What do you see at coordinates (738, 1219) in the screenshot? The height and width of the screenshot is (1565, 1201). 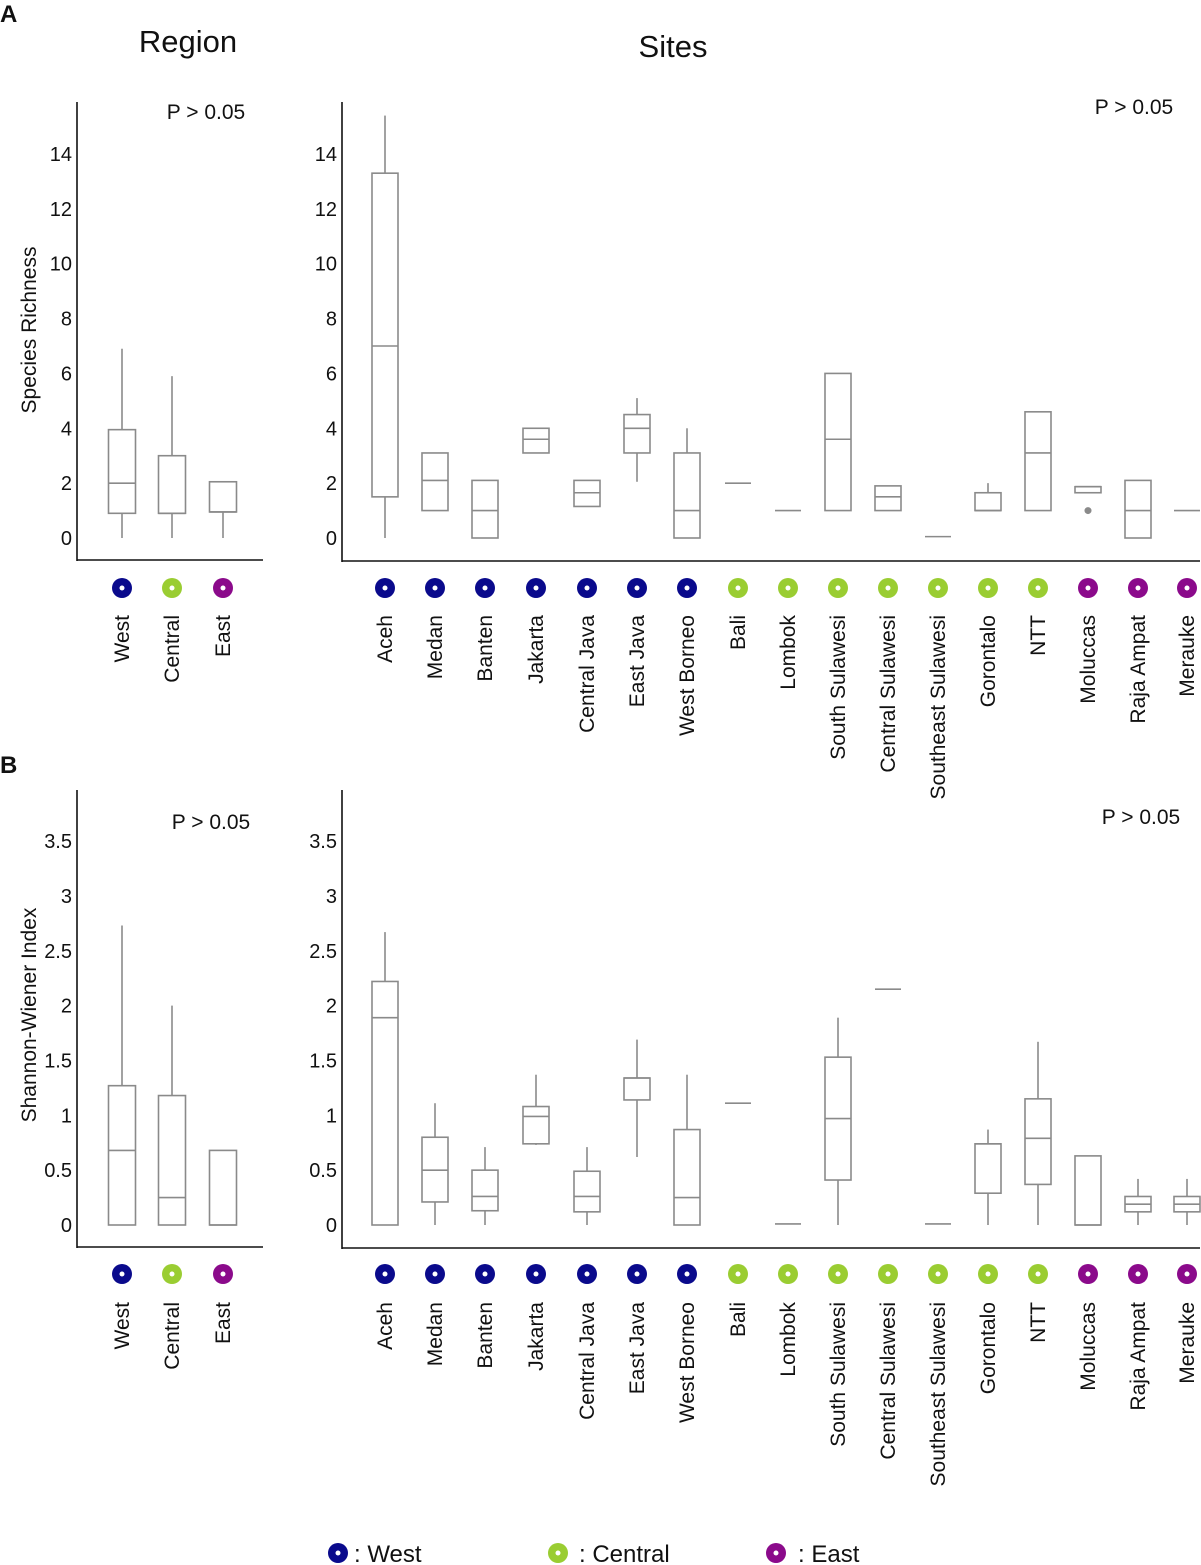 I see `box-bali: Bali` at bounding box center [738, 1219].